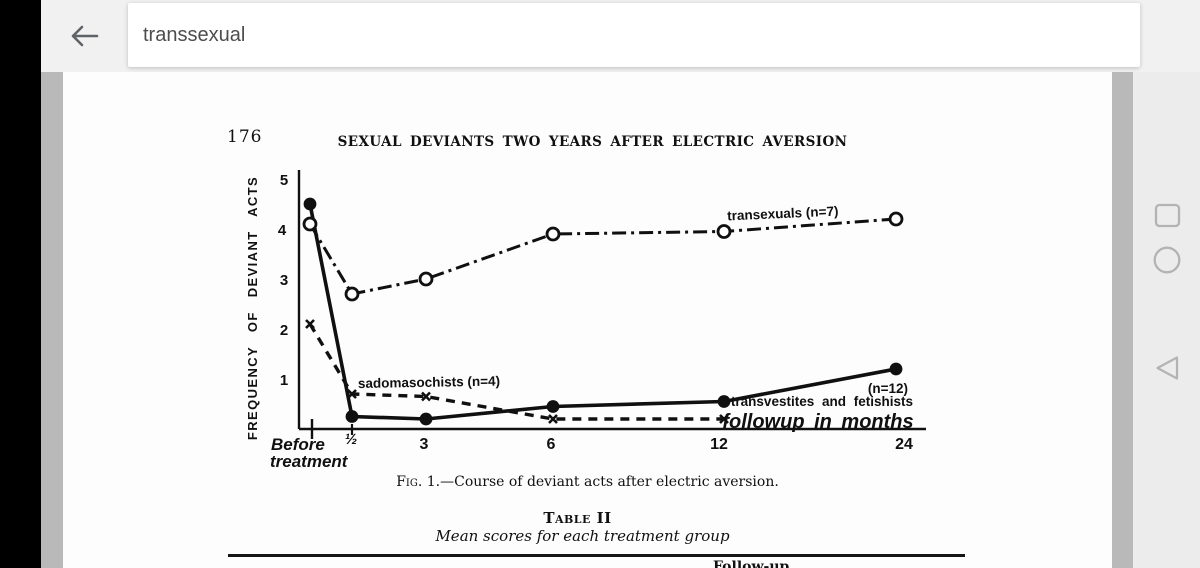 The width and height of the screenshot is (1200, 568). What do you see at coordinates (783, 214) in the screenshot?
I see `label-transexuals: transexuals (n=7)` at bounding box center [783, 214].